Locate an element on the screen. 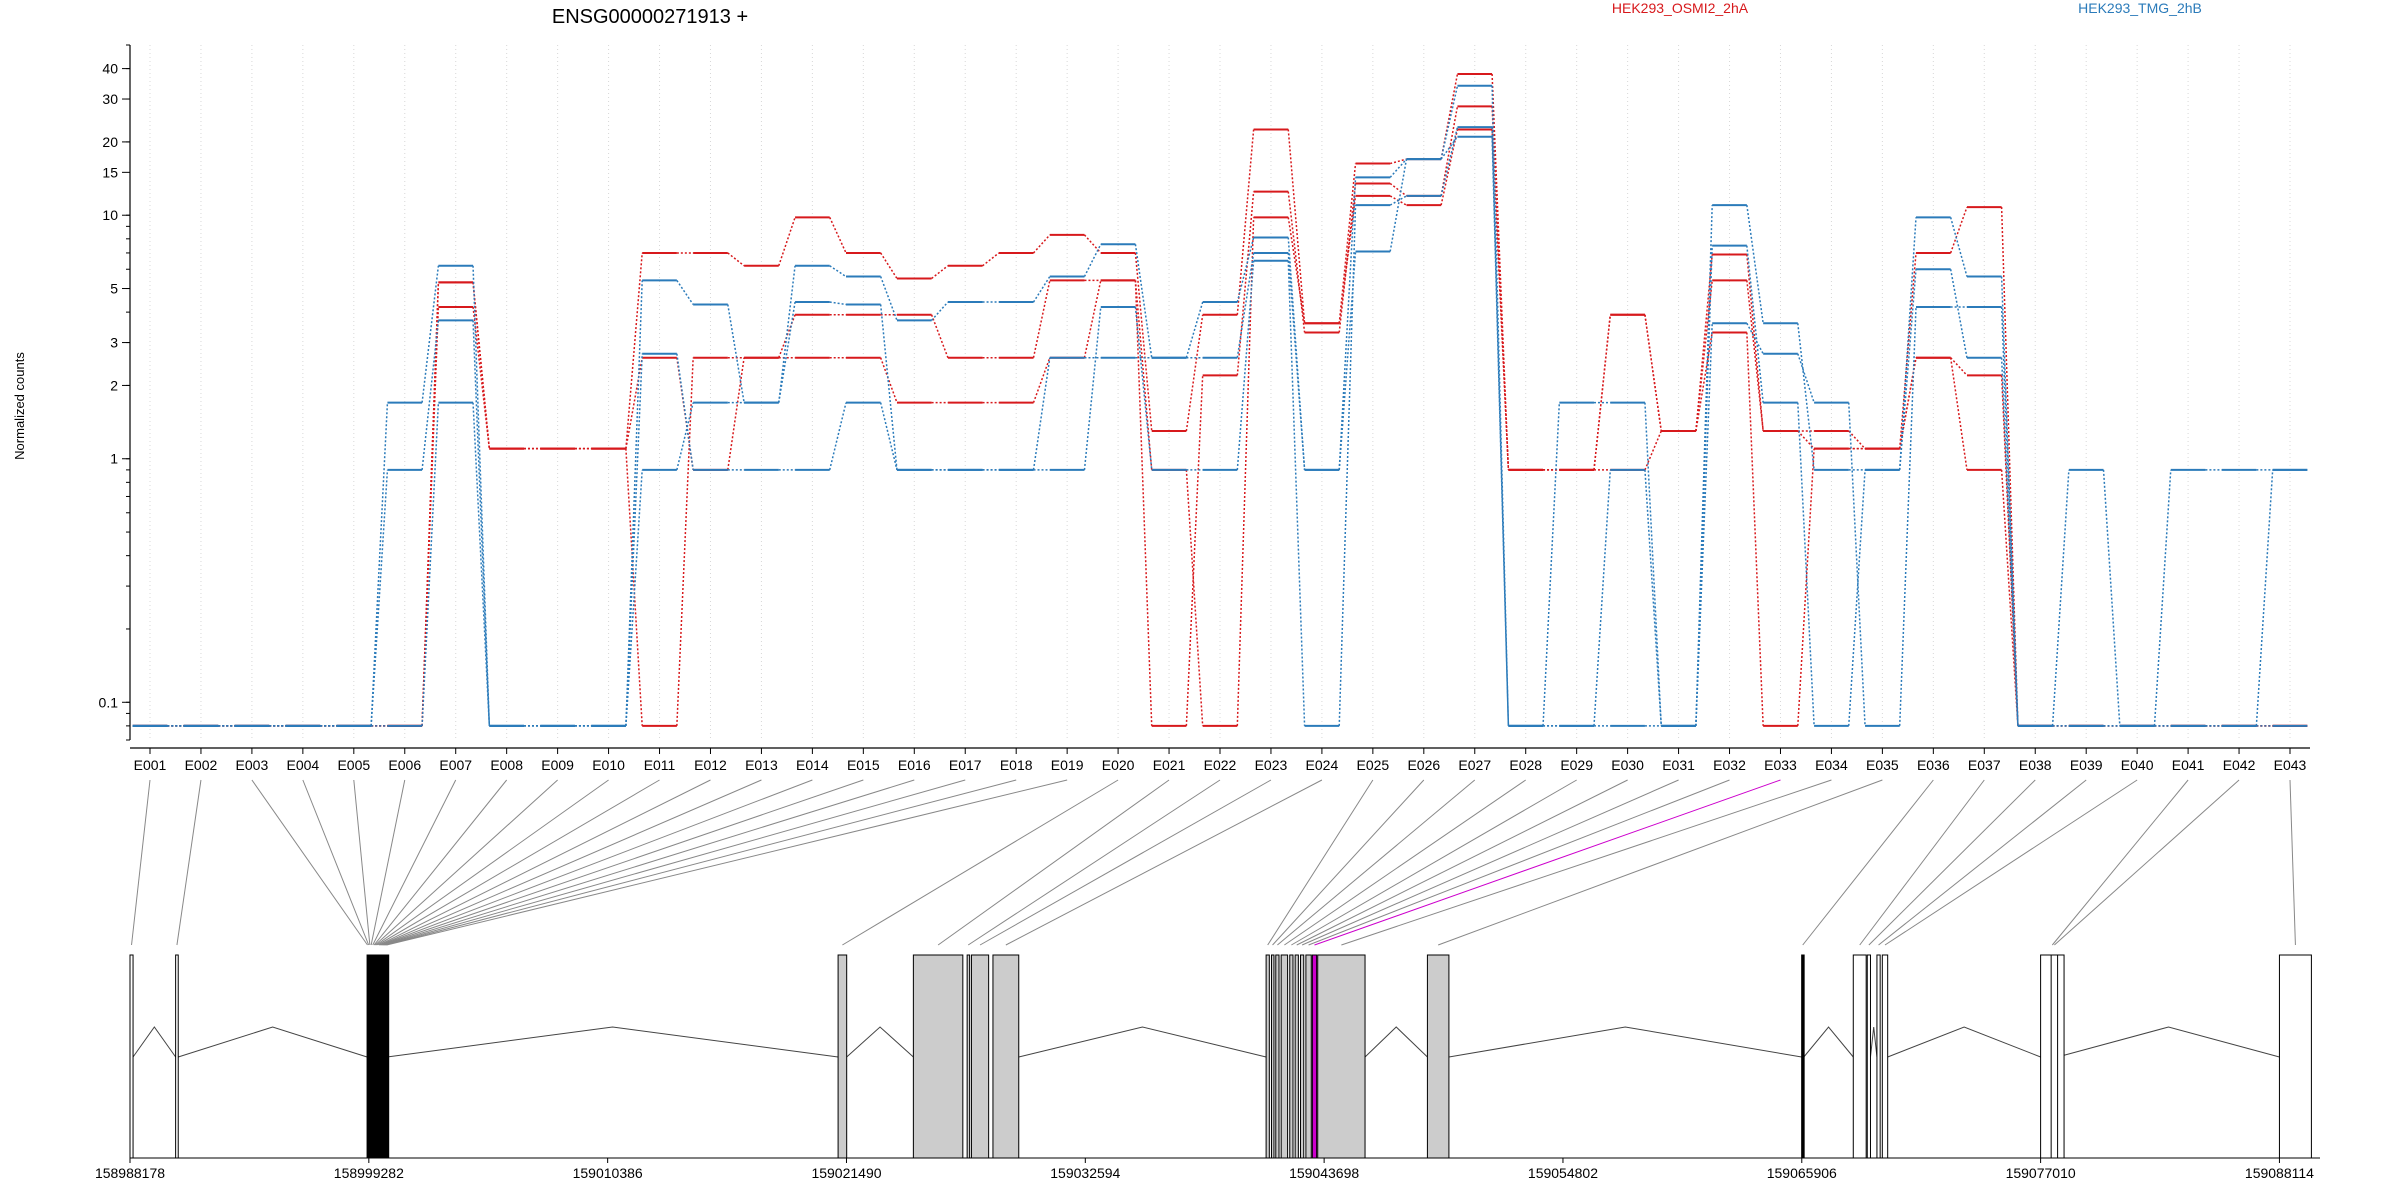 Image resolution: width=2400 pixels, height=1200 pixels. x-tick-label: E003 is located at coordinates (252, 765).